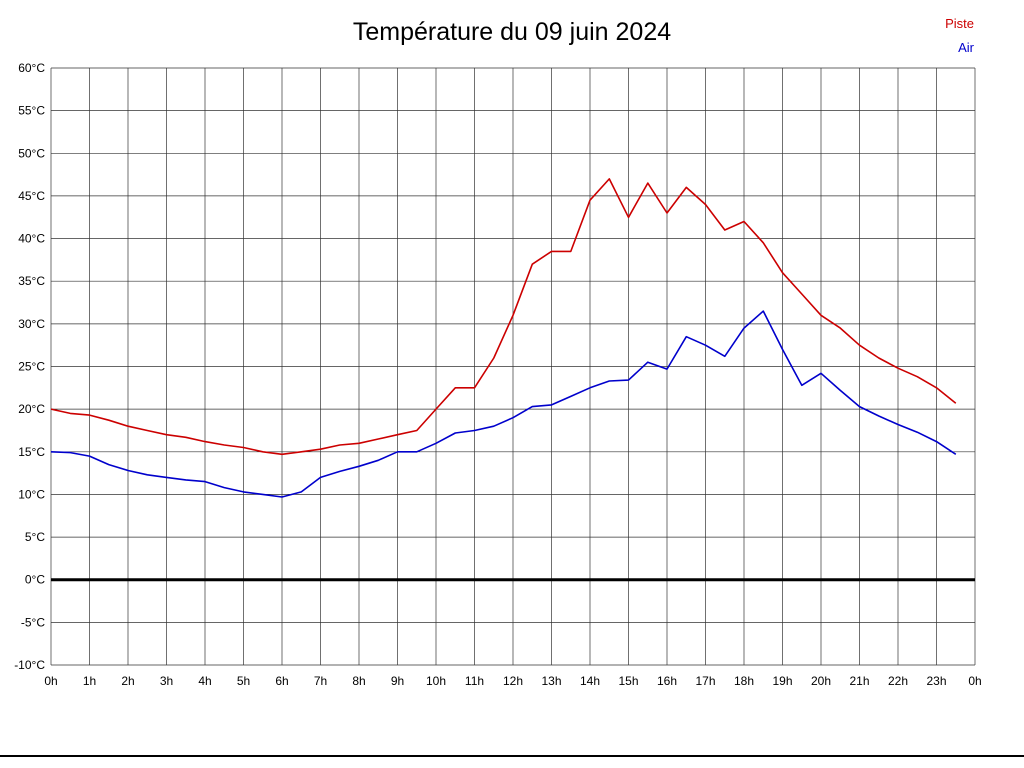 The height and width of the screenshot is (768, 1024). I want to click on svg-text: 35°C, so click(31, 281).